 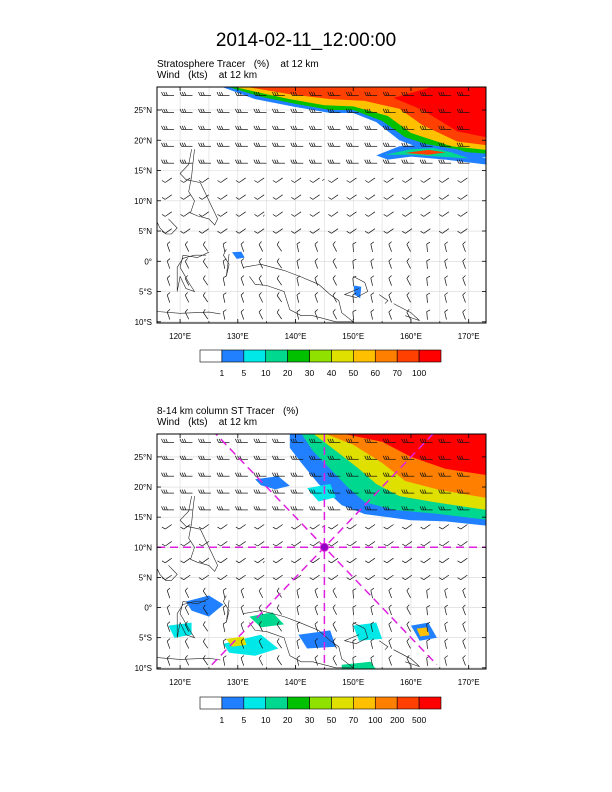 What do you see at coordinates (376, 373) in the screenshot?
I see `colorbar-label: 60` at bounding box center [376, 373].